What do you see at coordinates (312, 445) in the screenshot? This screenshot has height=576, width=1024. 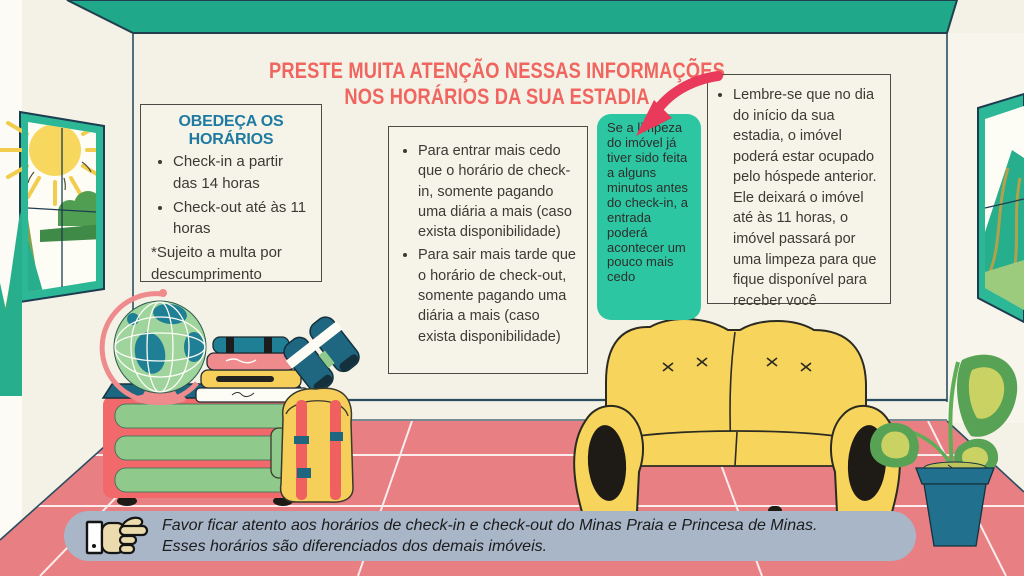 I see `backpack-icon` at bounding box center [312, 445].